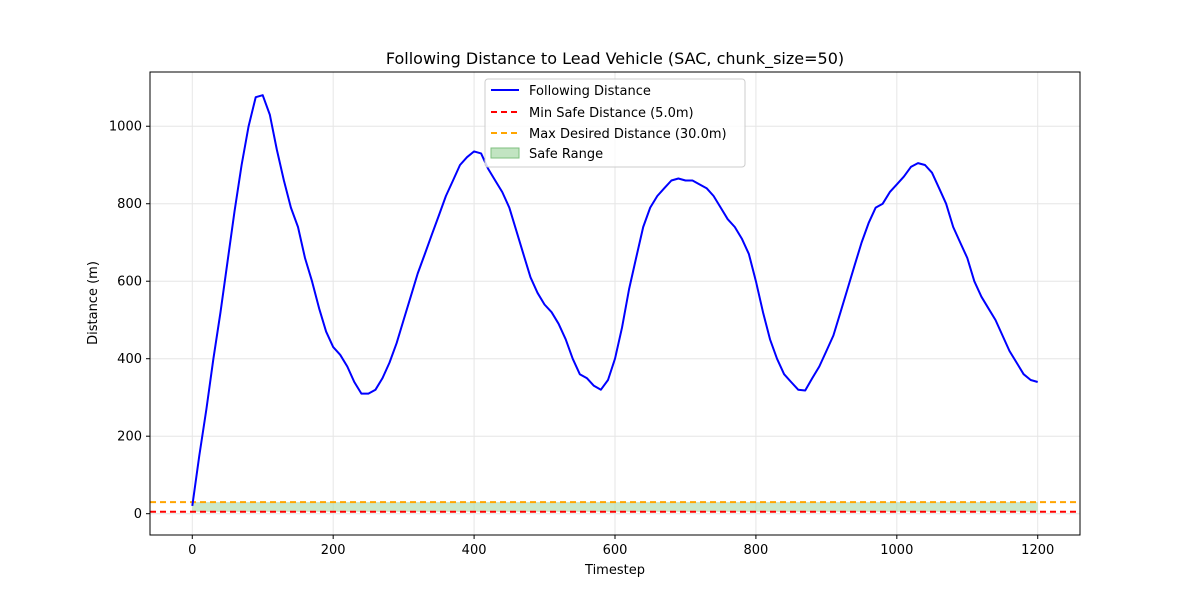  Describe the element at coordinates (1037, 550) in the screenshot. I see `x-tick-label: 1200` at that location.